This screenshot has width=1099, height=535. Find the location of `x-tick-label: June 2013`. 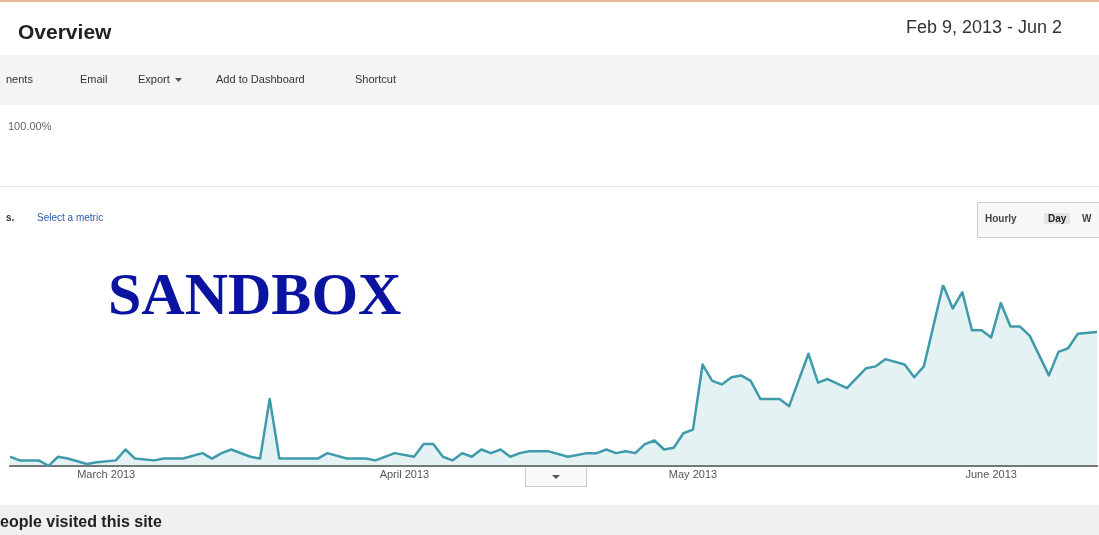

x-tick-label: June 2013 is located at coordinates (991, 474).